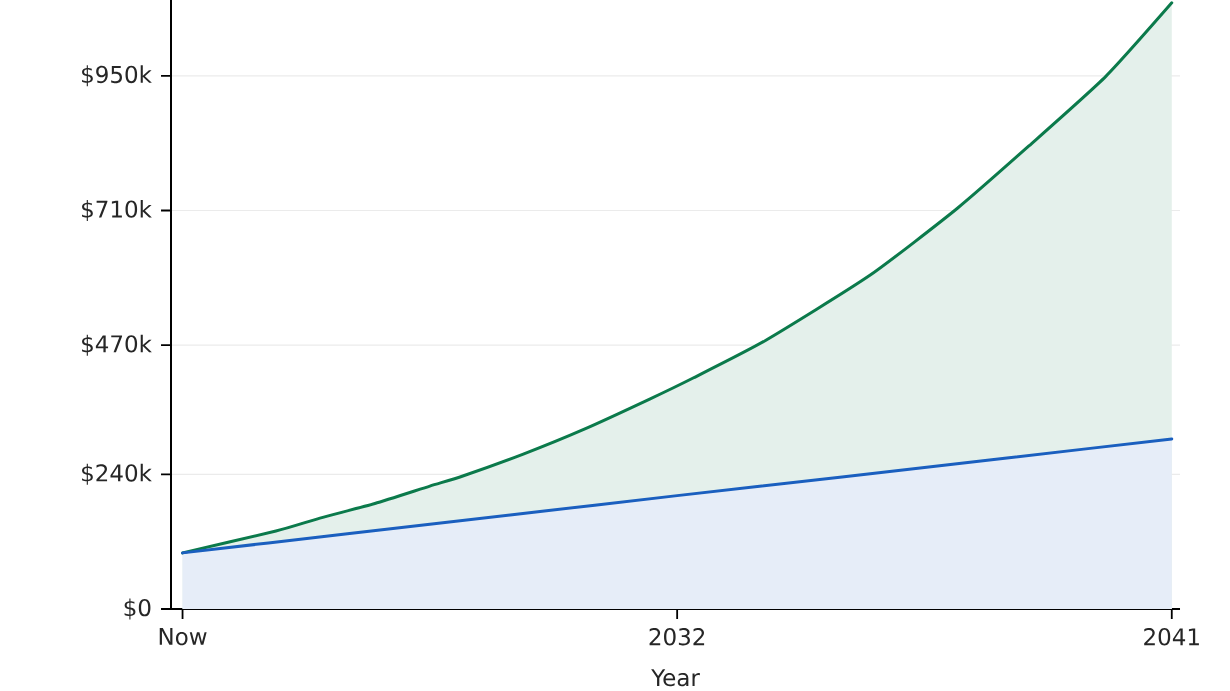 The image size is (1230, 691). I want to click on x-tick-label: Now, so click(183, 637).